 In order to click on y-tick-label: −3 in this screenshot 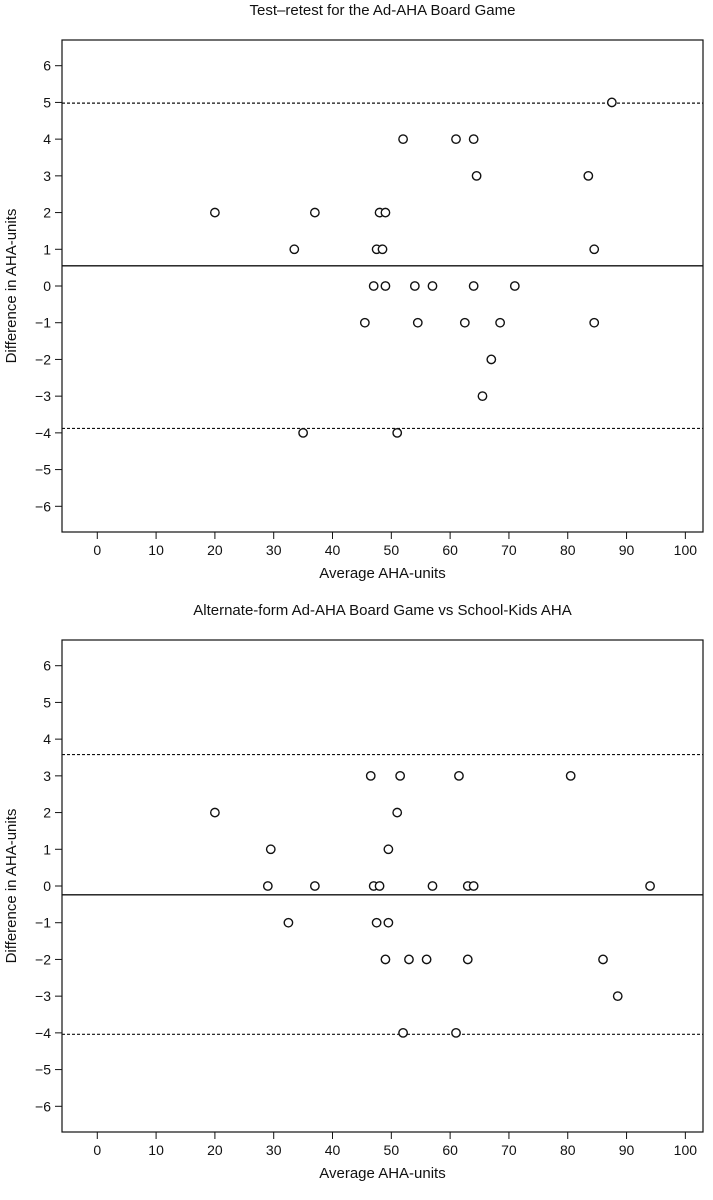, I will do `click(43, 996)`.